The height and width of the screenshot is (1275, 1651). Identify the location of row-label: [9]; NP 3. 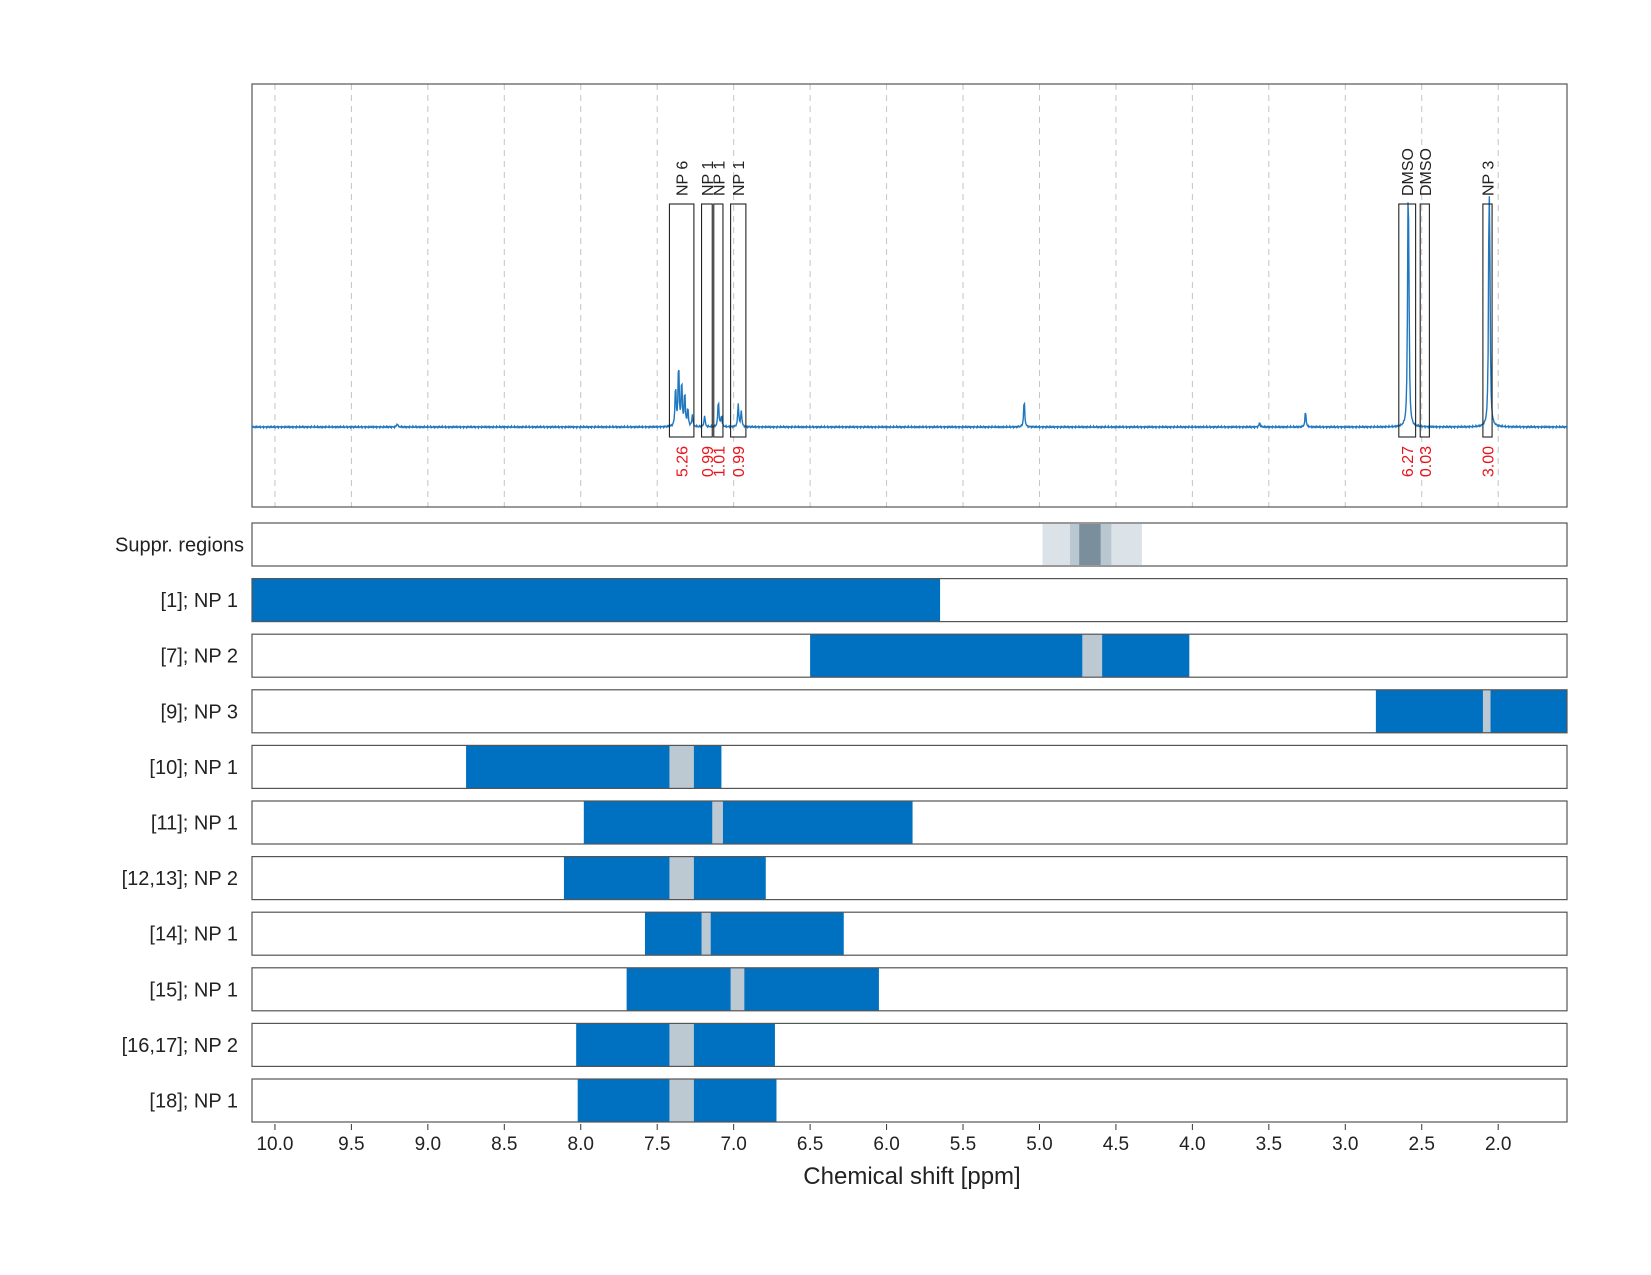
(199, 712).